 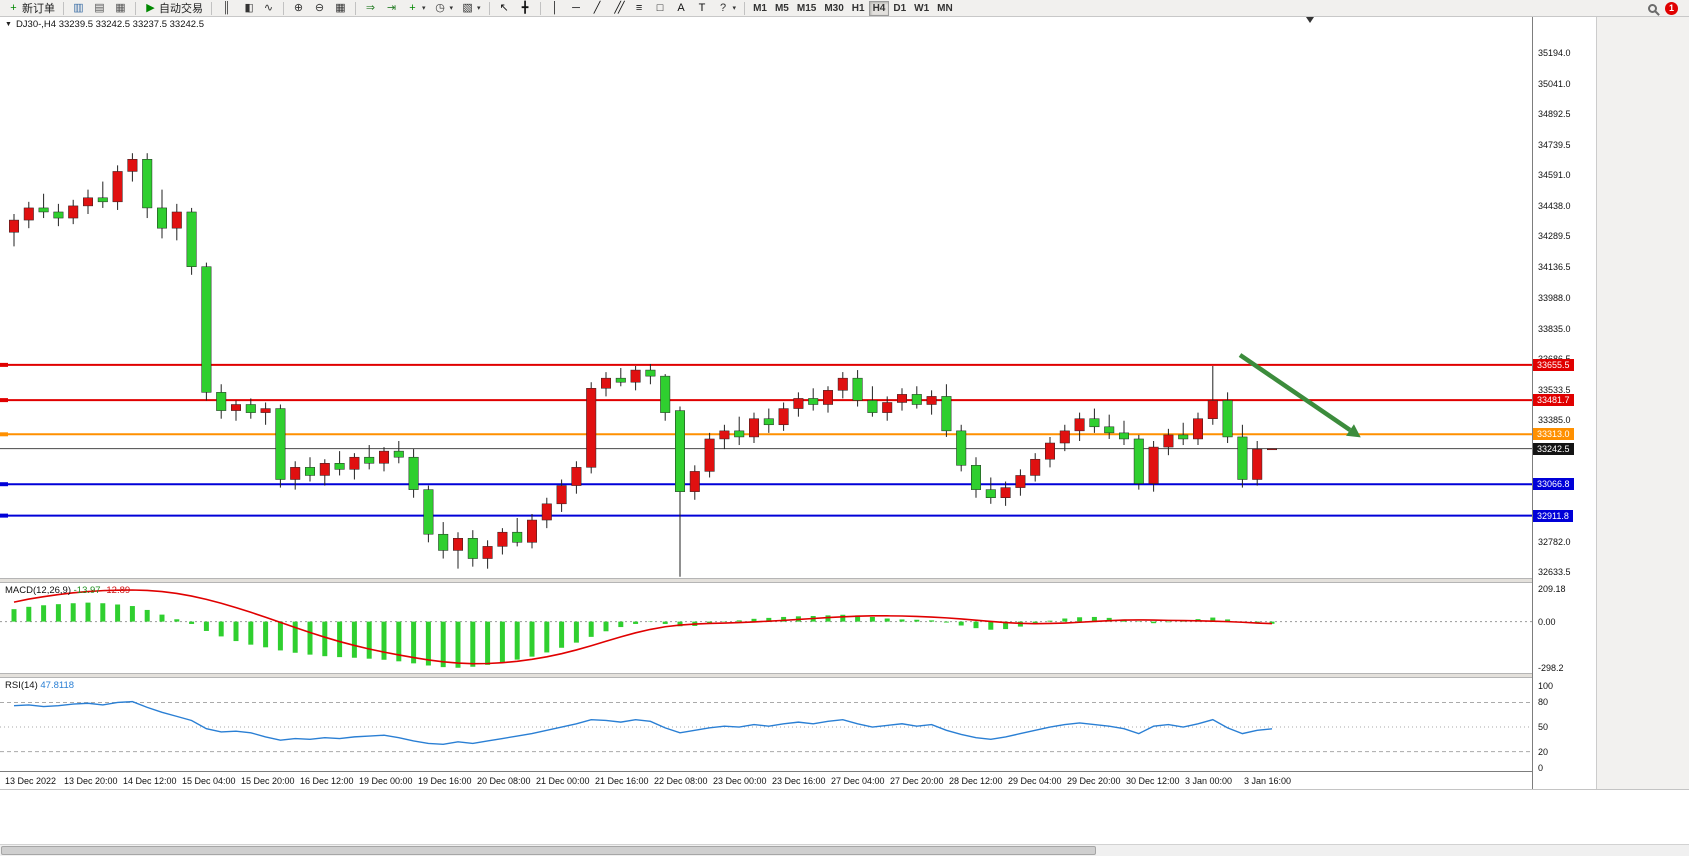 What do you see at coordinates (1554, 236) in the screenshot?
I see `price-tick: 34289.5` at bounding box center [1554, 236].